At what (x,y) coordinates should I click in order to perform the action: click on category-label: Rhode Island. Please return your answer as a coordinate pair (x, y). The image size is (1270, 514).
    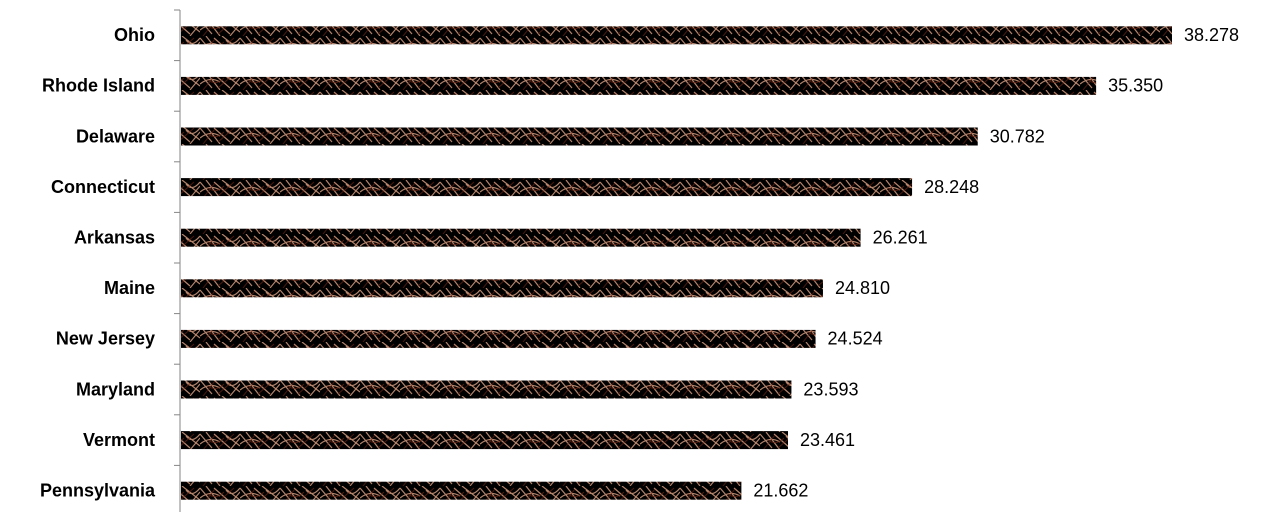
    Looking at the image, I should click on (98, 86).